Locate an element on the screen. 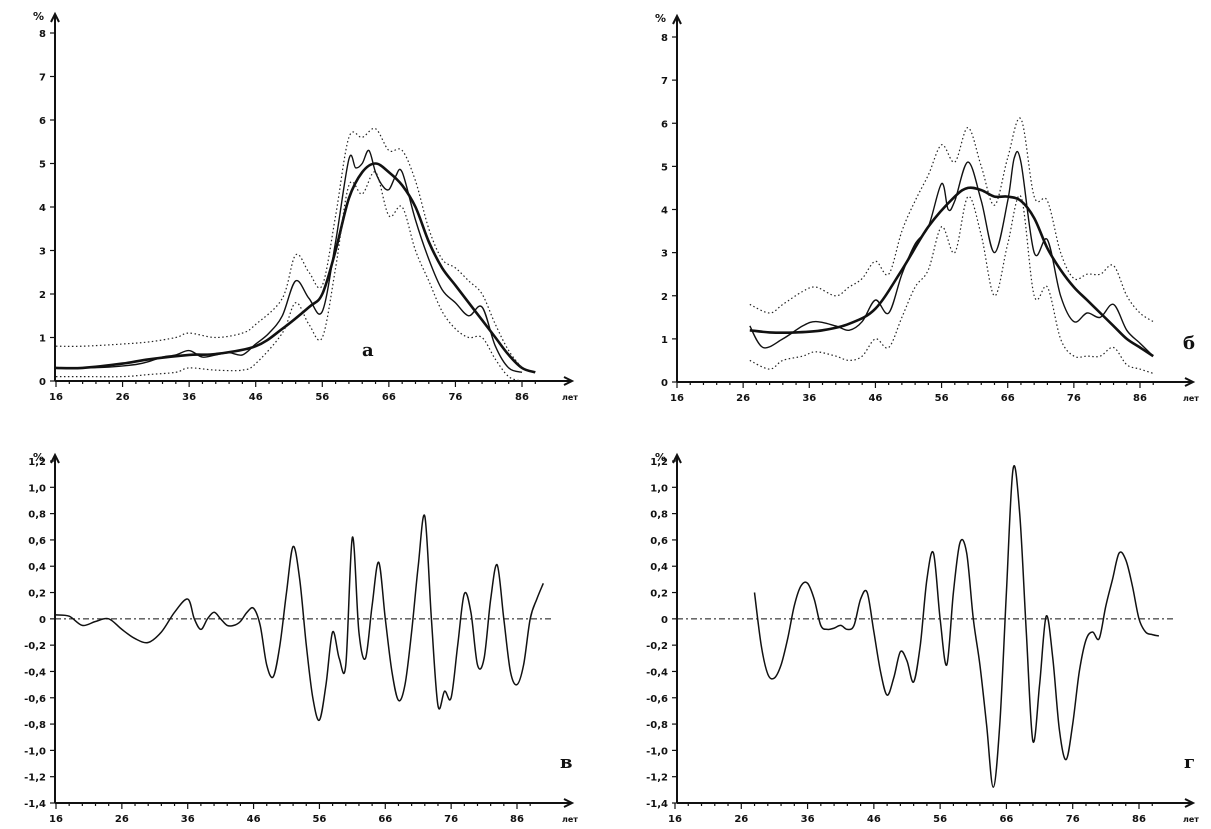 The image size is (1211, 829). panel-v-ytick-label: -0,4 is located at coordinates (35, 672).